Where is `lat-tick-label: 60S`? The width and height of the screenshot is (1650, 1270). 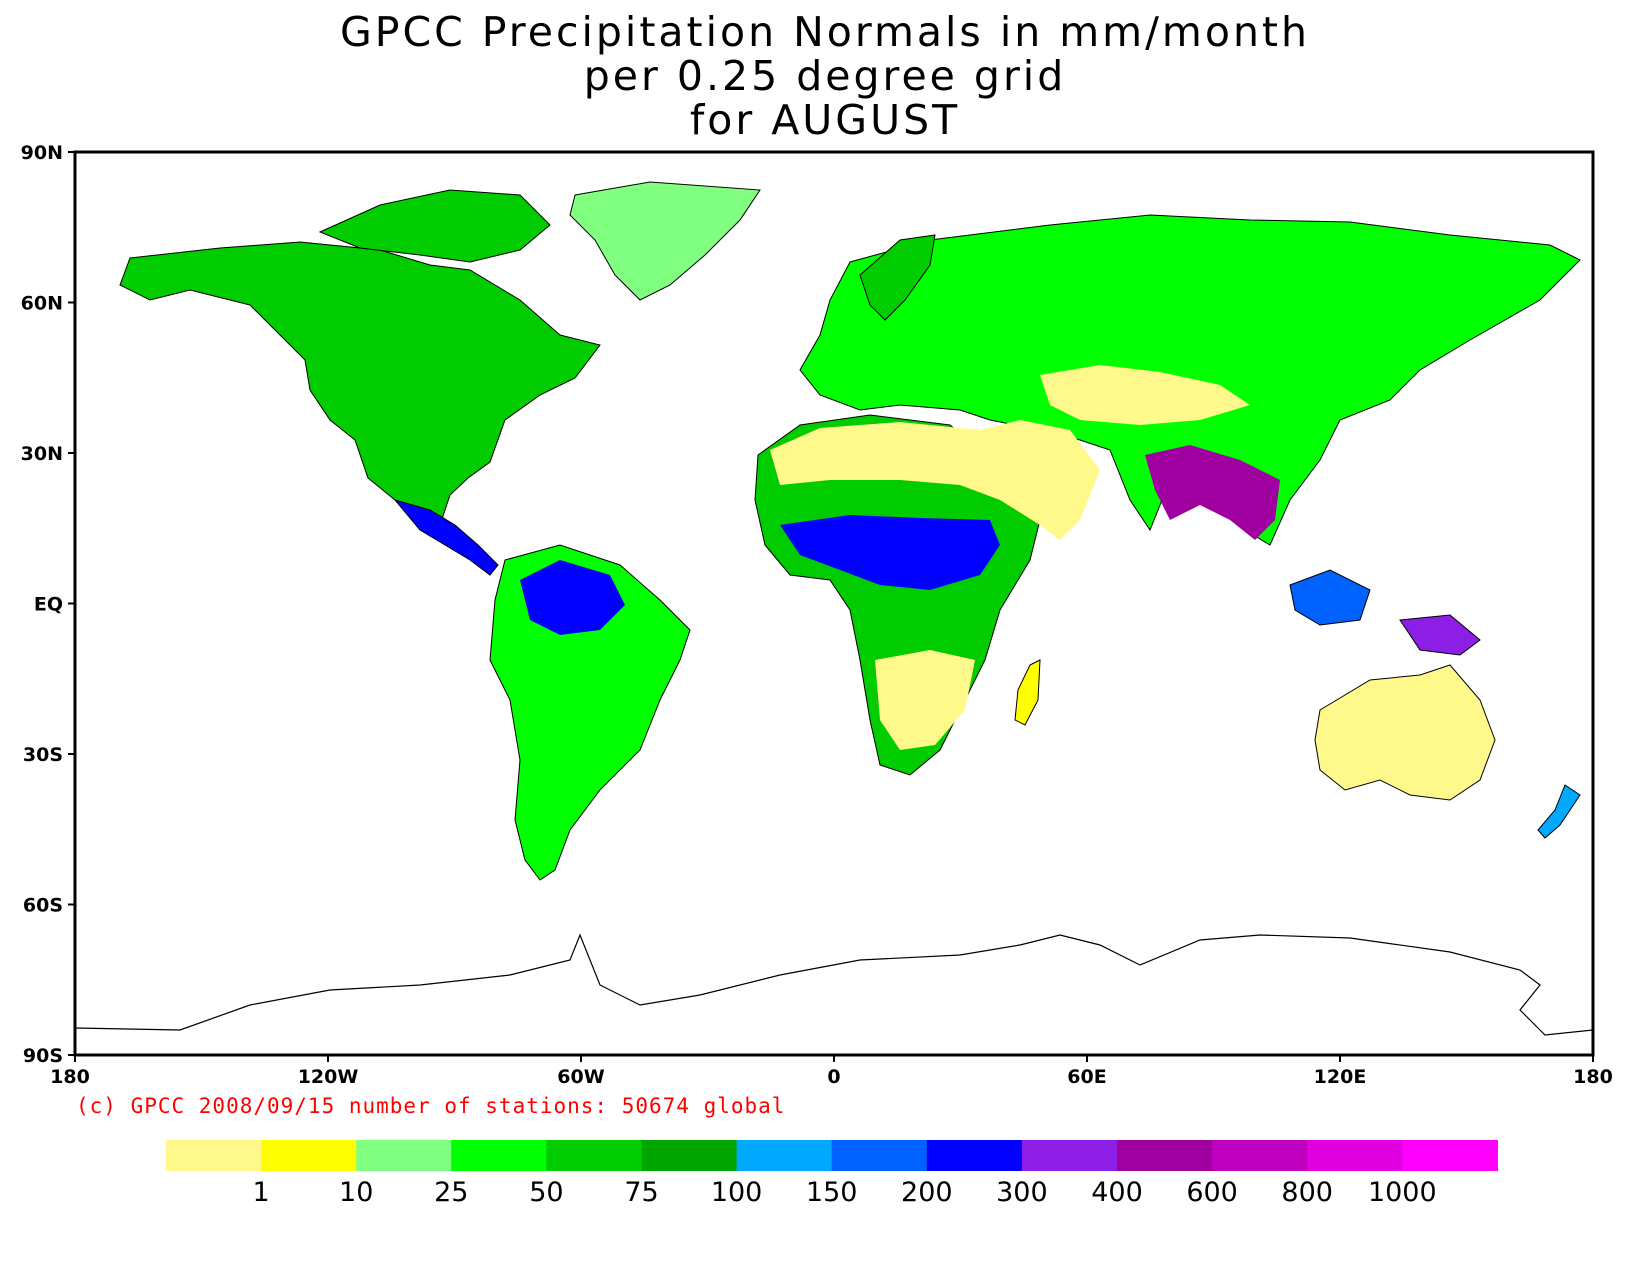
lat-tick-label: 60S is located at coordinates (43, 906).